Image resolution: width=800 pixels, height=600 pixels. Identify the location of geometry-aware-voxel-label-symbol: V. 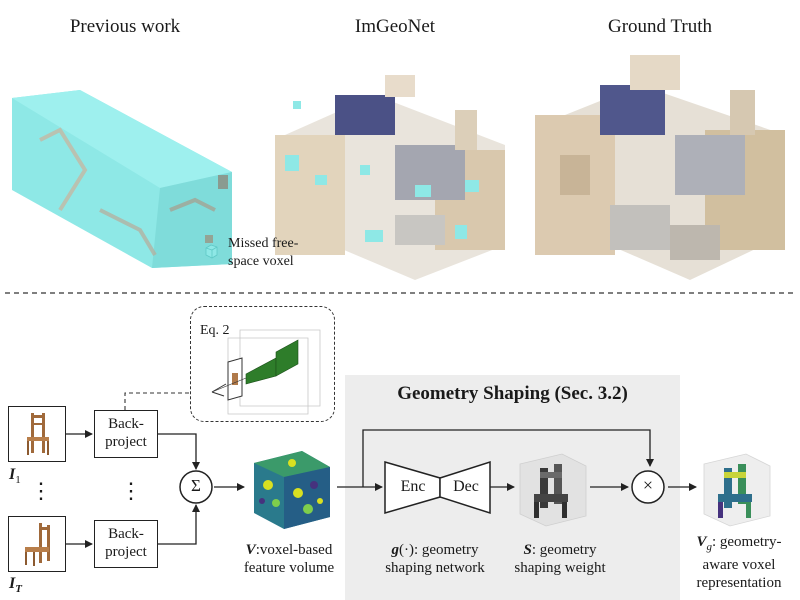
(701, 542).